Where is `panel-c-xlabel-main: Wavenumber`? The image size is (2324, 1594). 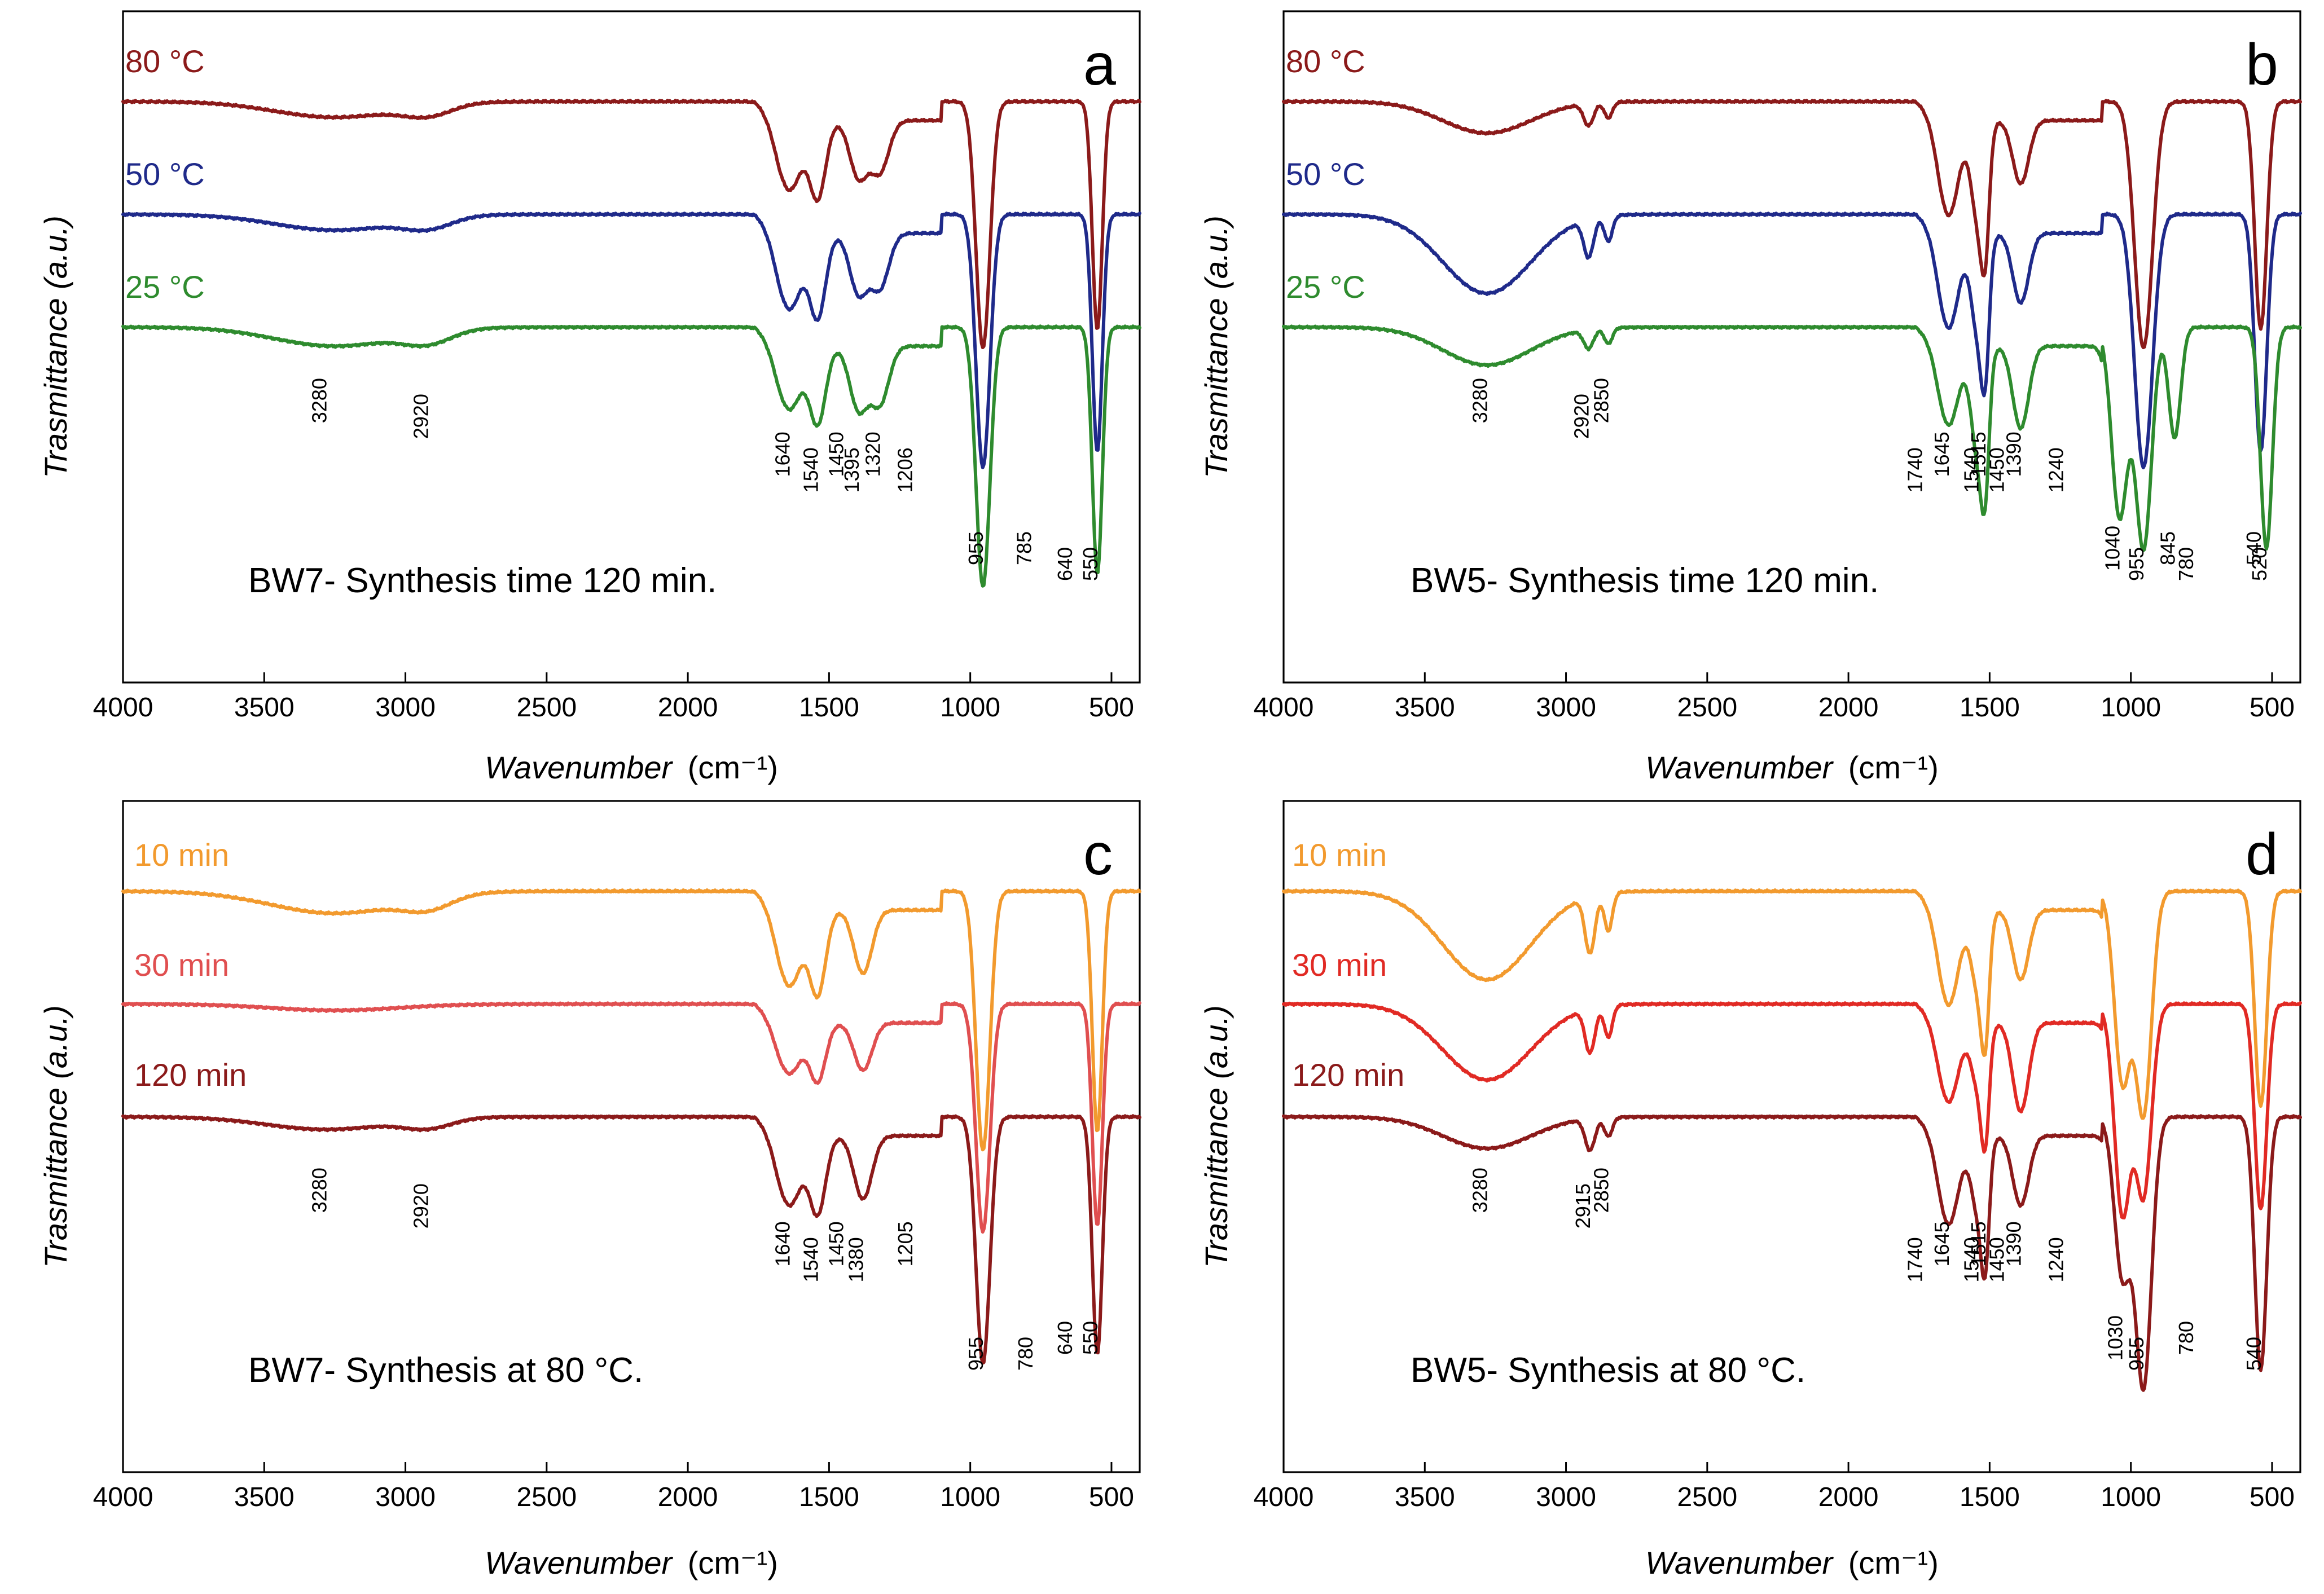
panel-c-xlabel-main: Wavenumber is located at coordinates (579, 1563).